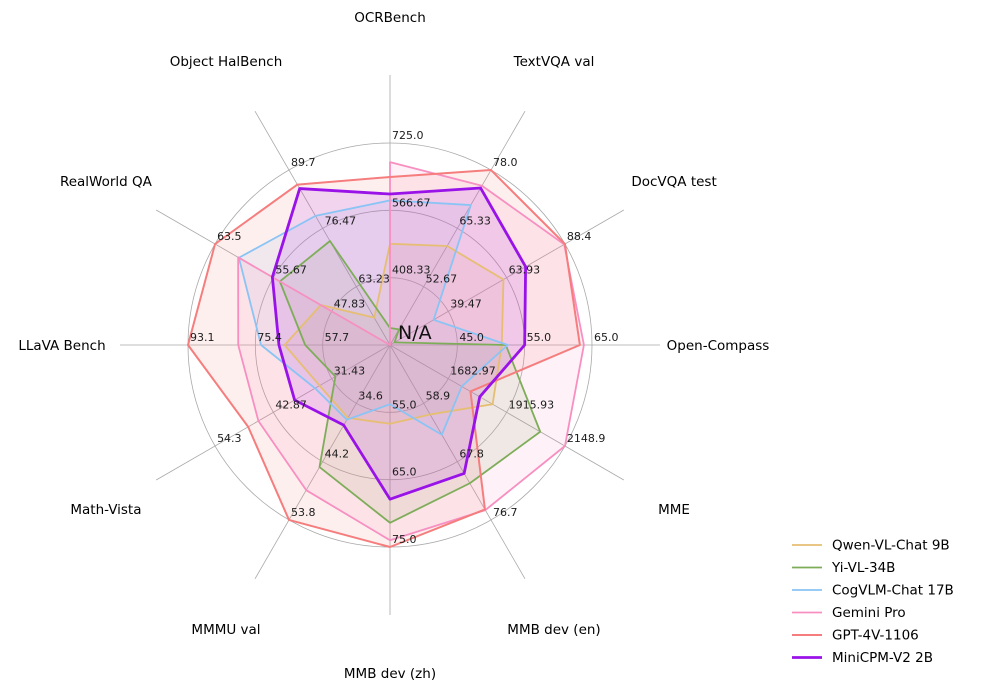 This screenshot has height=690, width=986. What do you see at coordinates (457, 228) in the screenshot?
I see `axis-spoke-textvqa-val` at bounding box center [457, 228].